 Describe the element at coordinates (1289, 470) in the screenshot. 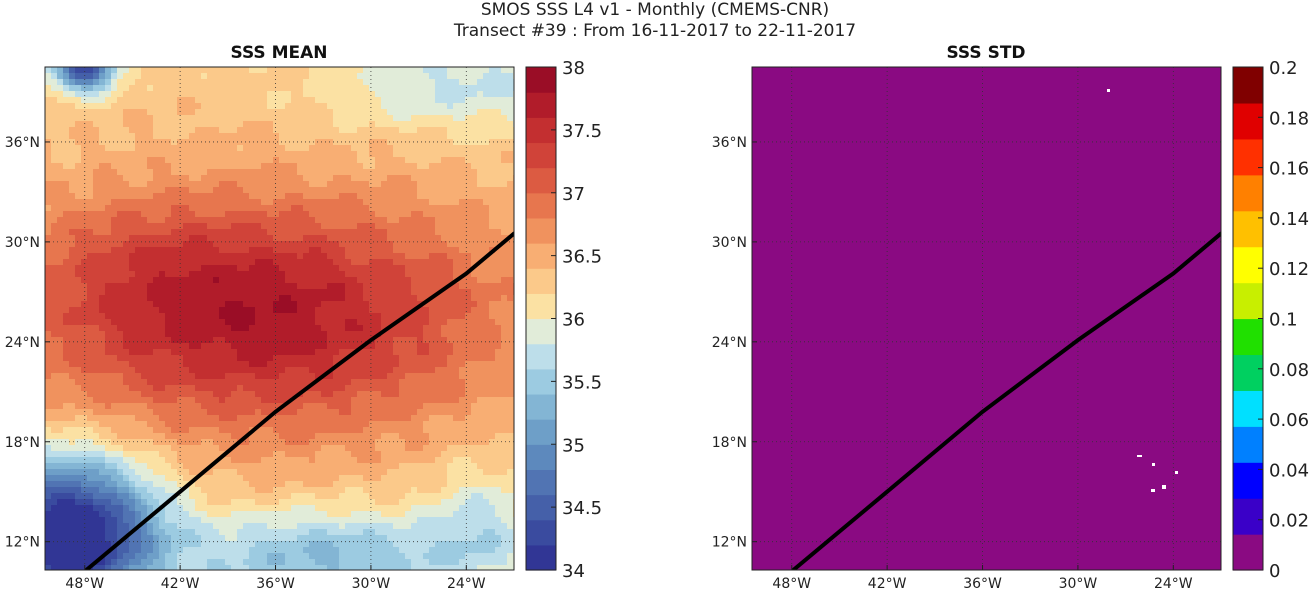

I see `sss-std-colorbar-tick-label-2: 0.04` at that location.